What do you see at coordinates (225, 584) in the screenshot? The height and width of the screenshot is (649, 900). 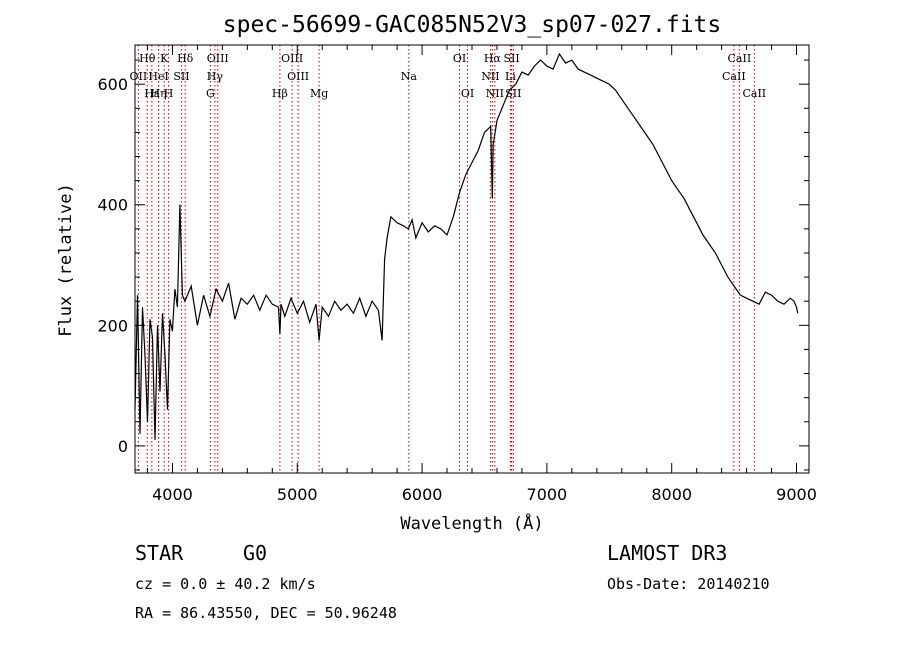 I see `redshift-value: cz = 0.0 ± 40.2 km/s` at bounding box center [225, 584].